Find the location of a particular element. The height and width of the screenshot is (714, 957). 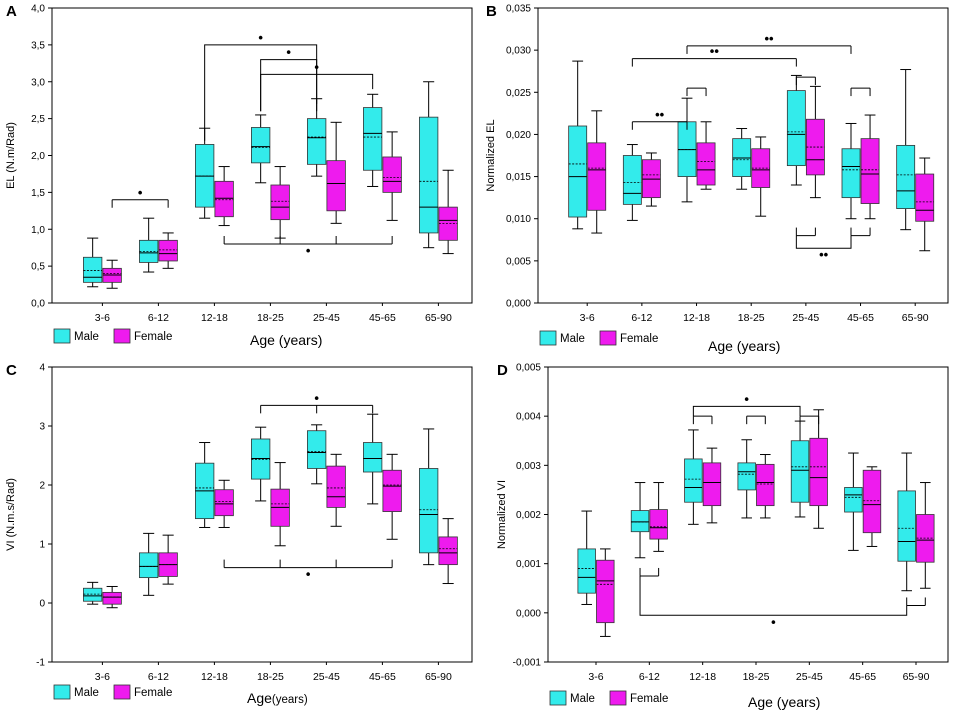

legend-label-male: Male is located at coordinates (582, 699).